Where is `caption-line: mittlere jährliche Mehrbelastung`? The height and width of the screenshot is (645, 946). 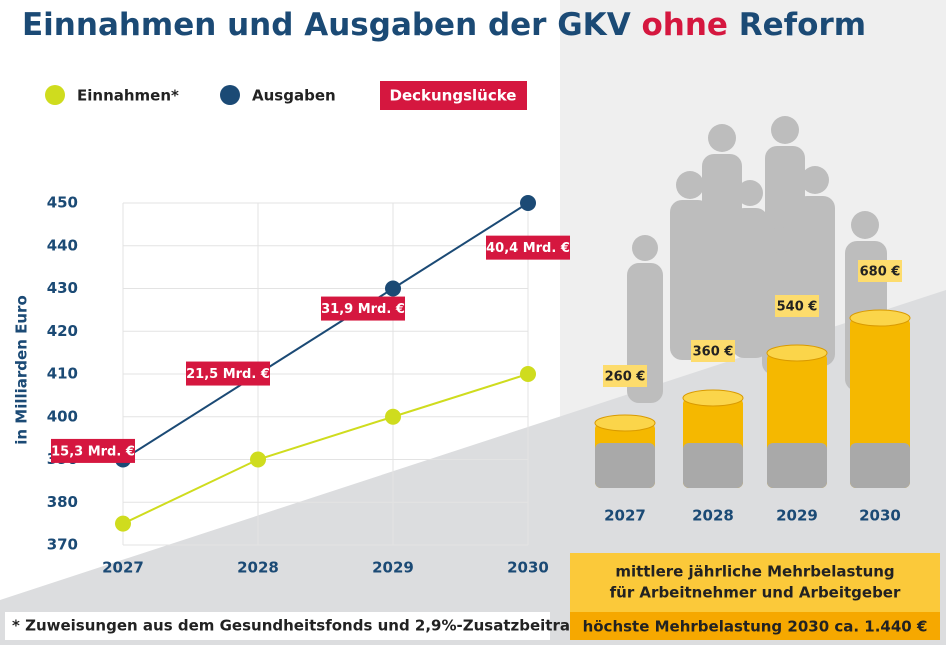 caption-line: mittlere jährliche Mehrbelastung is located at coordinates (754, 572).